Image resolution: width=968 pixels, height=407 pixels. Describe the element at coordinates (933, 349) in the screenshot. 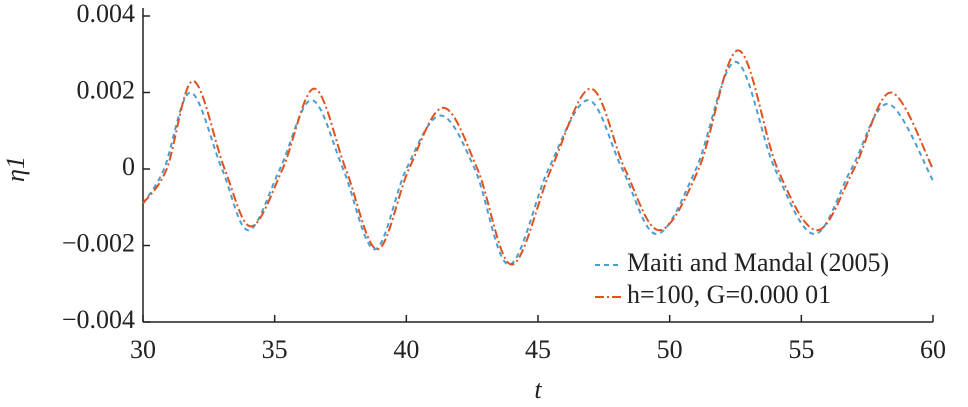

I see `x-tick-label: 60` at that location.